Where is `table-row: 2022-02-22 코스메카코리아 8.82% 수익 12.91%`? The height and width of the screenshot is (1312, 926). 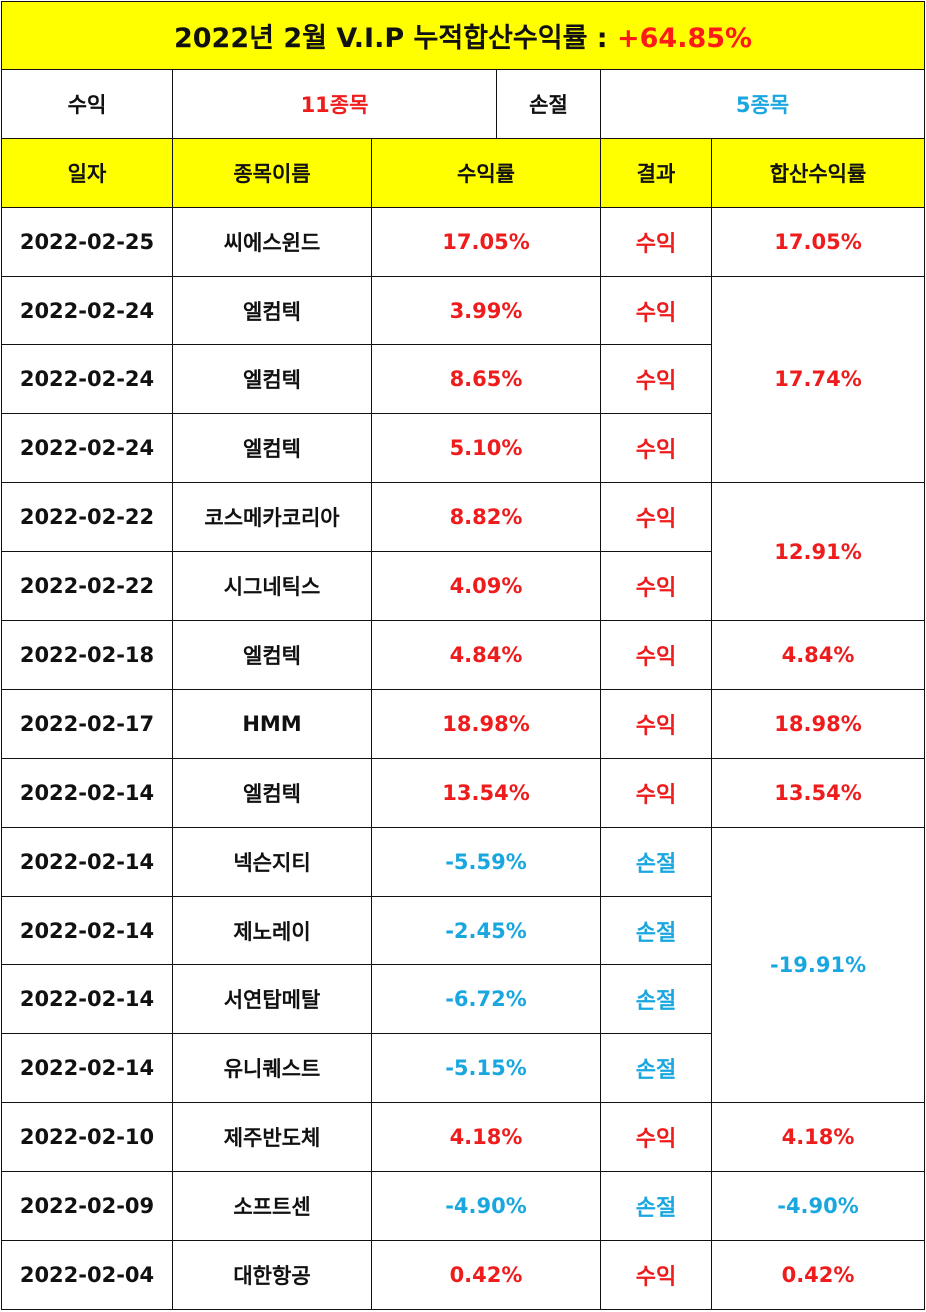
table-row: 2022-02-22 코스메카코리아 8.82% 수익 12.91% is located at coordinates (463, 552).